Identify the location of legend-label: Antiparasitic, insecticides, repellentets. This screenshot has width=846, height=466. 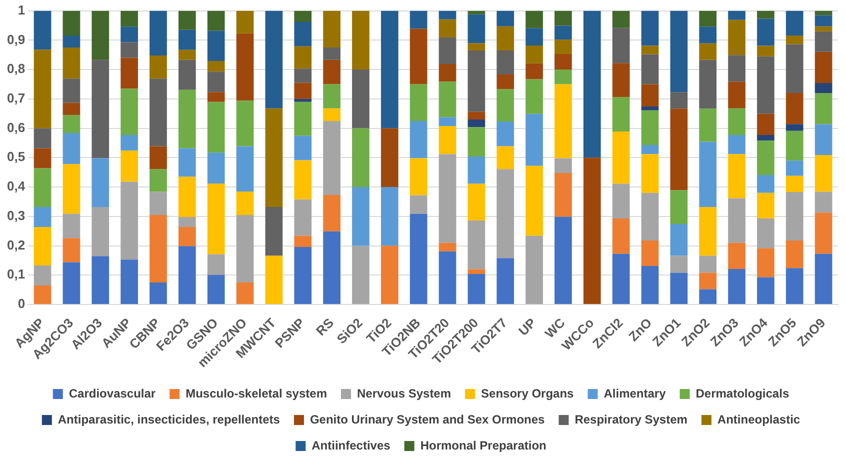
(169, 419).